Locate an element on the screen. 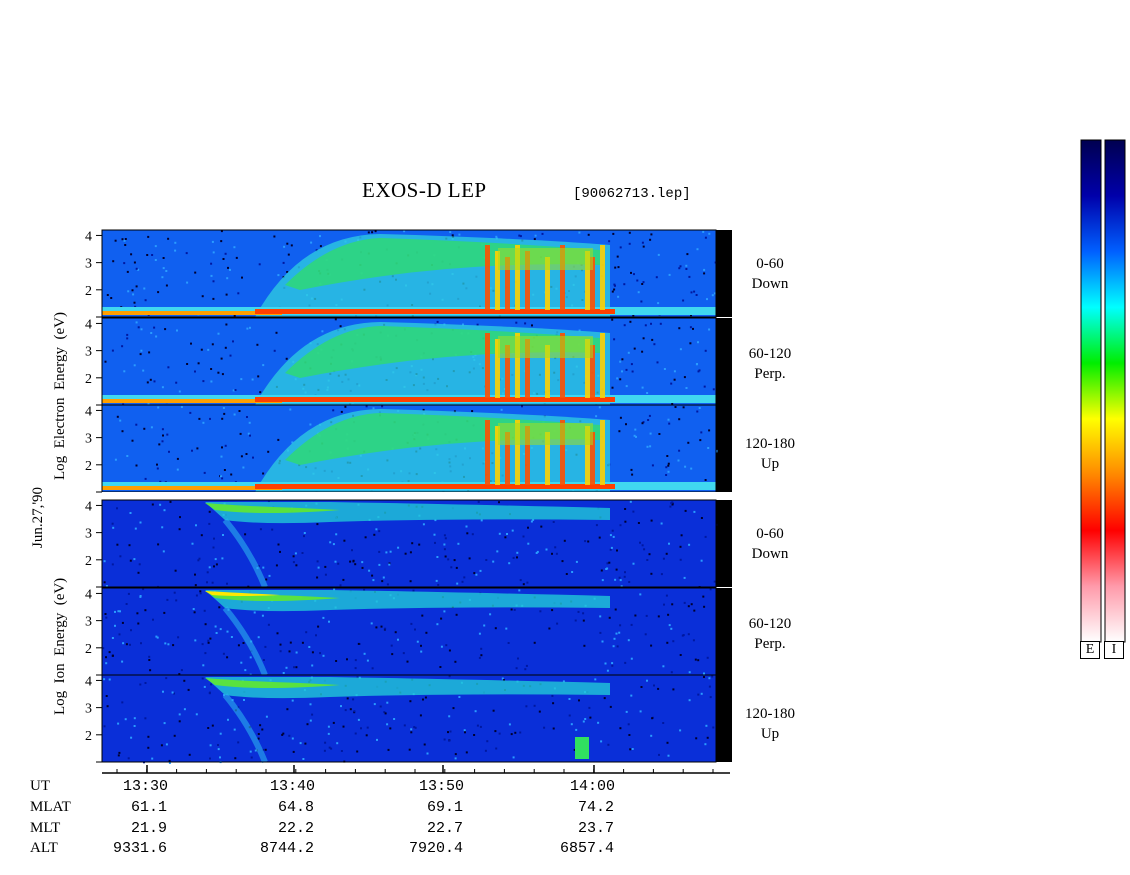 The image size is (1130, 875). colorbar-ion is located at coordinates (1115, 391).